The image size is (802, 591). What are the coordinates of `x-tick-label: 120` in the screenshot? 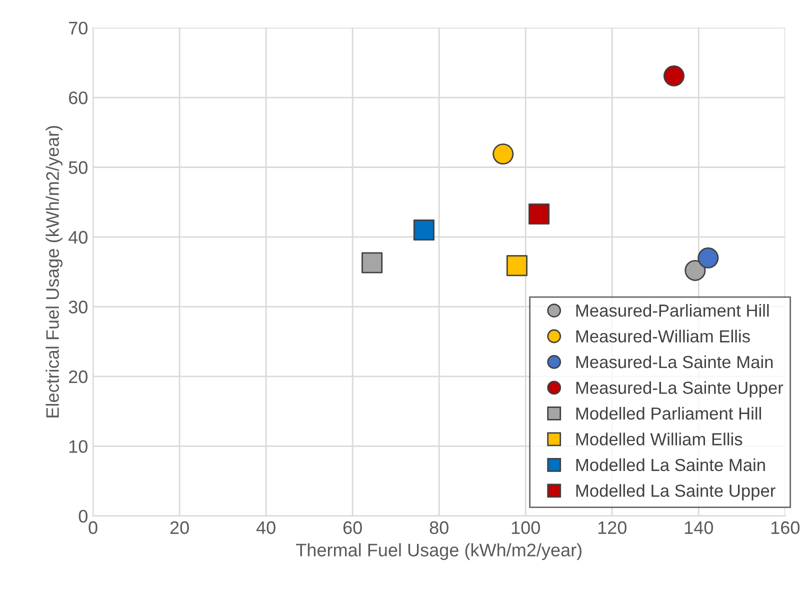 It's located at (612, 527).